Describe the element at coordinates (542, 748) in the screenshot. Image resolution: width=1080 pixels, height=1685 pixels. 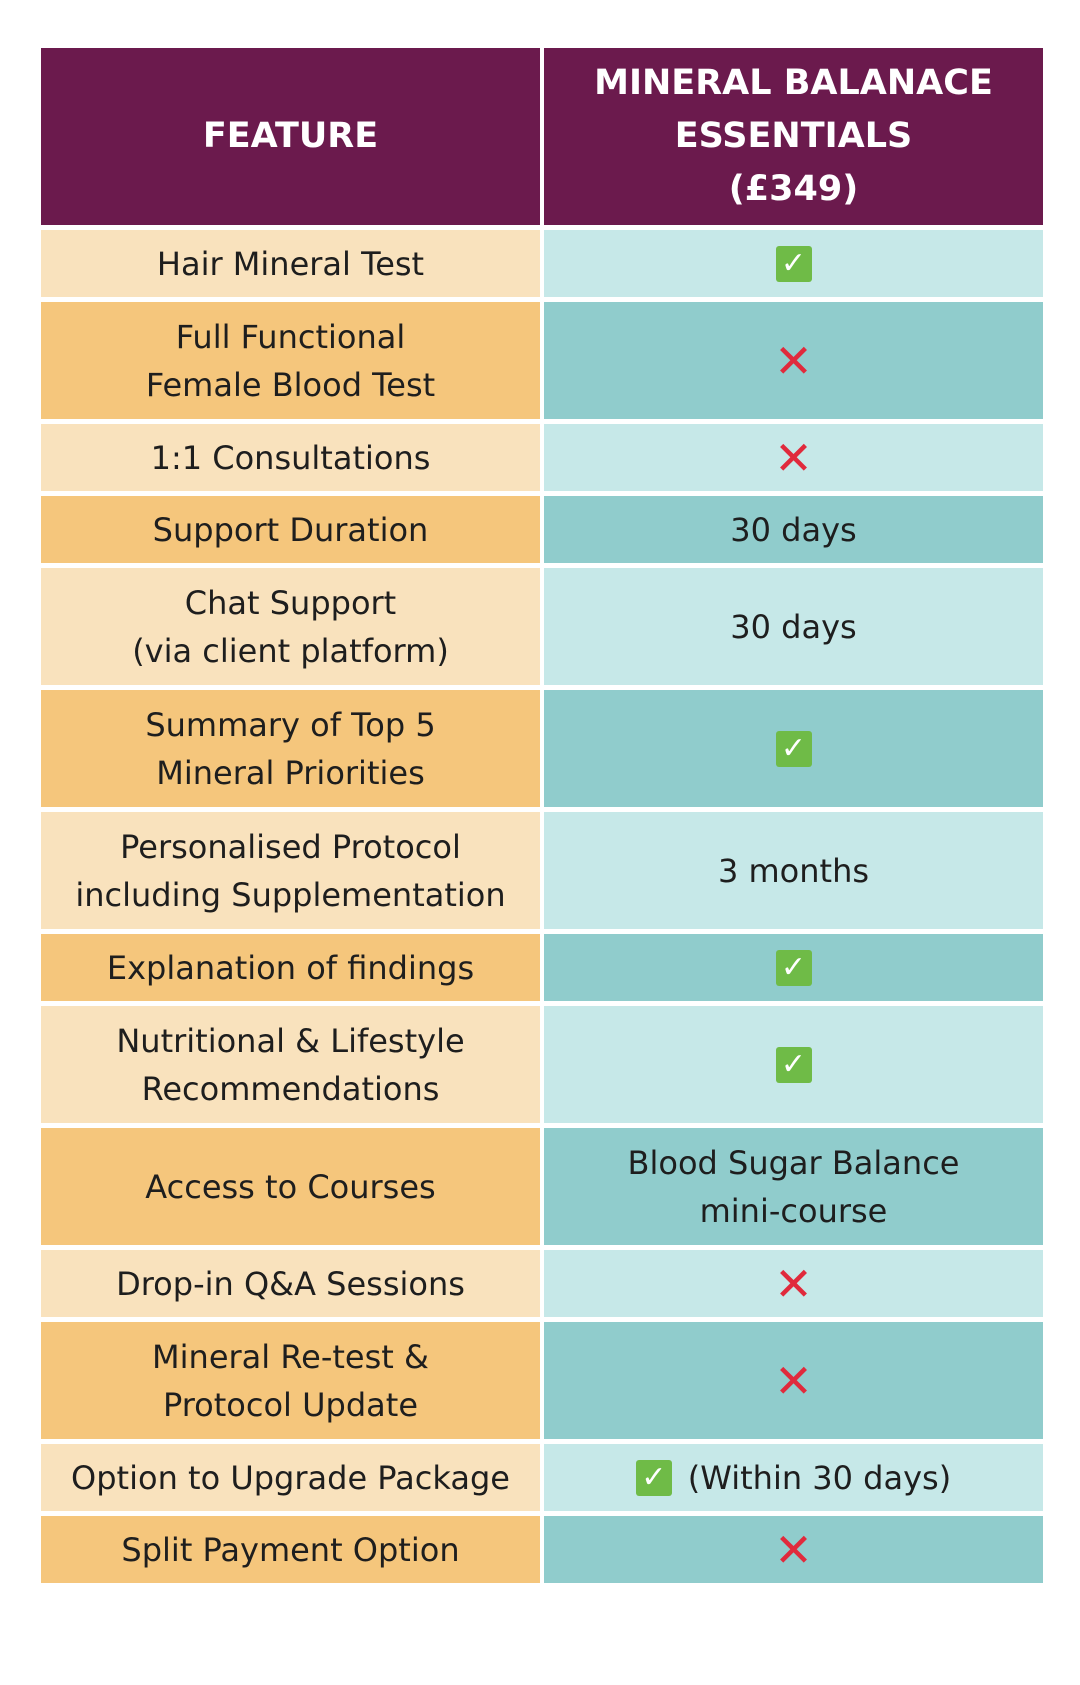
I see `table-row: Summary of Top 5 Mineral Priorities ✓` at that location.